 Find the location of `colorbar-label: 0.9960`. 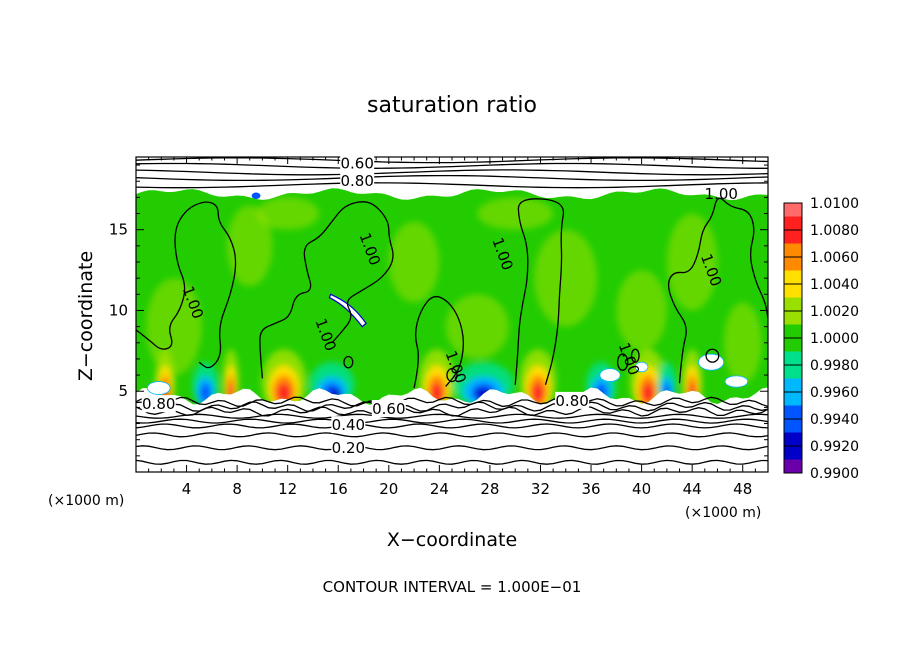

colorbar-label: 0.9960 is located at coordinates (834, 393).